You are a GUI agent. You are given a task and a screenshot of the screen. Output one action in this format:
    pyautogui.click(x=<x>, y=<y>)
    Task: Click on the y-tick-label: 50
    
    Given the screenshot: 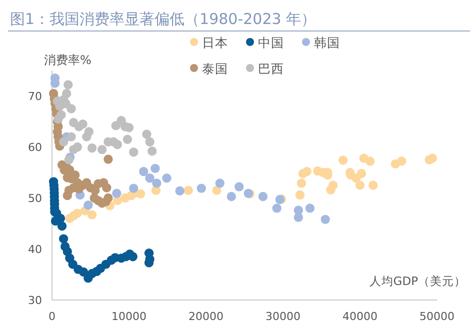 What is the action you would take?
    pyautogui.click(x=35, y=198)
    